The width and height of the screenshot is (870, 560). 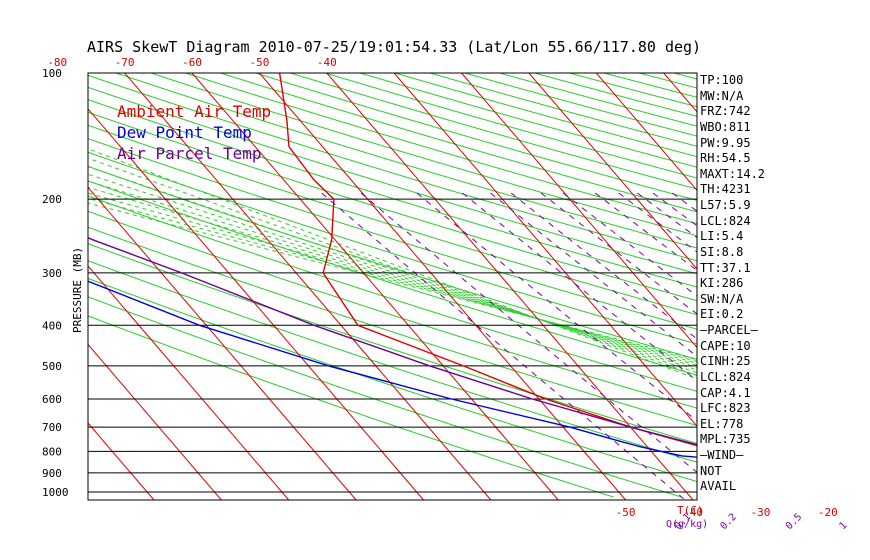 I want to click on top-temp-tick: -50, so click(x=259, y=62).